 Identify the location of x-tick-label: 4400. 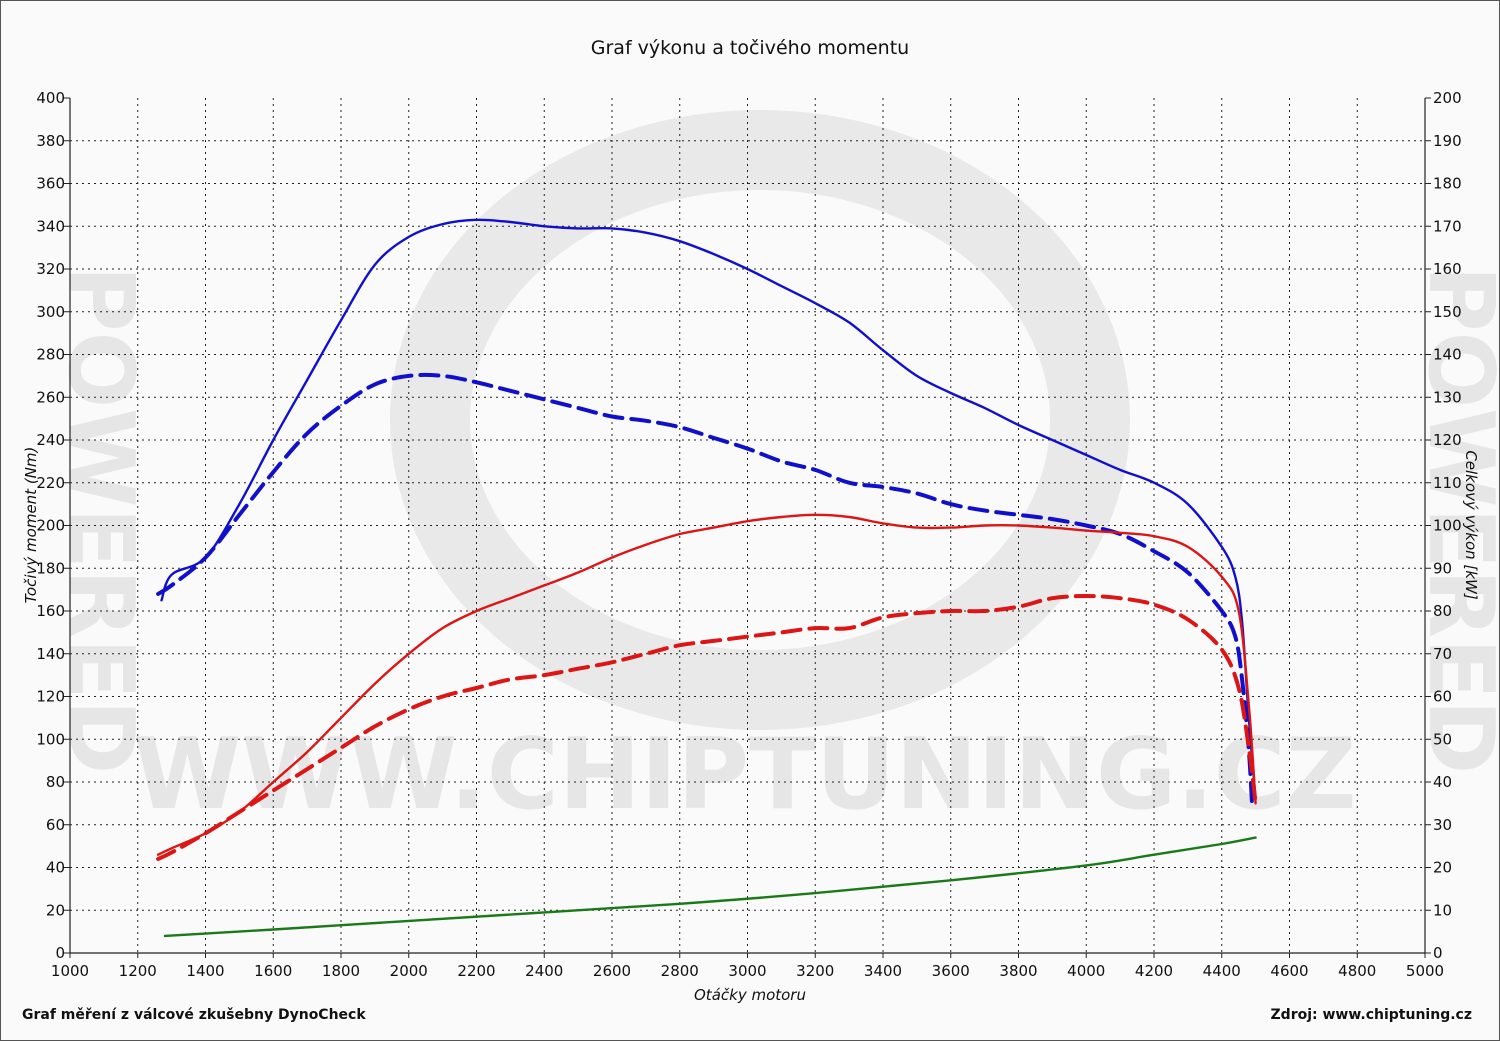
(1222, 971).